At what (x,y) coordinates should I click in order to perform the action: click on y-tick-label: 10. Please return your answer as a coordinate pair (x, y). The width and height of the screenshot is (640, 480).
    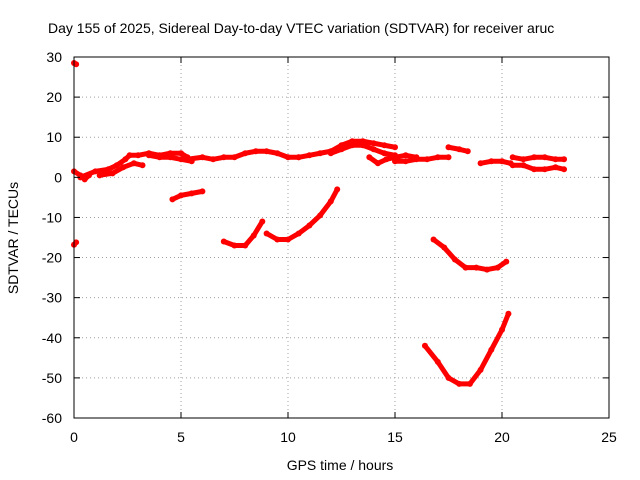
    Looking at the image, I should click on (54, 137).